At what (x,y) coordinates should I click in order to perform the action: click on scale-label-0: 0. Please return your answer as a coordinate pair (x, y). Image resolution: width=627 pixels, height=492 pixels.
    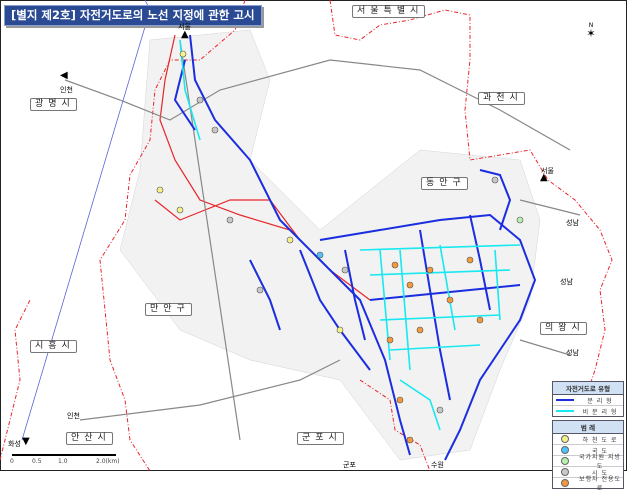
    Looking at the image, I should click on (12, 461).